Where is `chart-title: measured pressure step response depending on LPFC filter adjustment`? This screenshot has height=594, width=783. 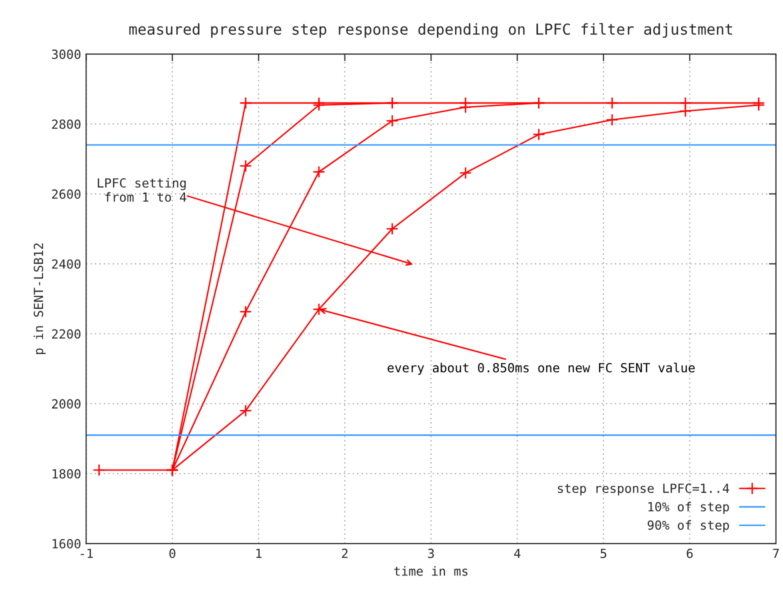
chart-title: measured pressure step response depending on LPFC filter adjustment is located at coordinates (430, 30).